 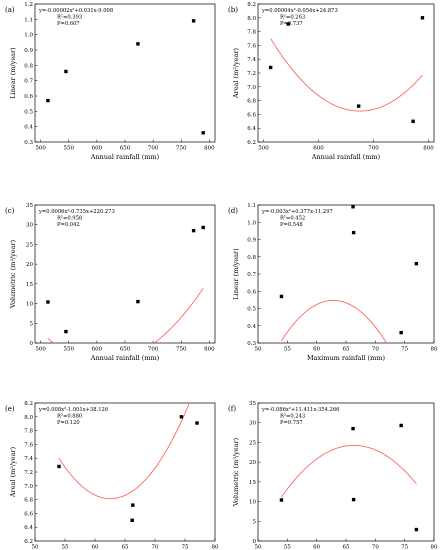 I want to click on y-tick-label: 30, so click(x=252, y=424).